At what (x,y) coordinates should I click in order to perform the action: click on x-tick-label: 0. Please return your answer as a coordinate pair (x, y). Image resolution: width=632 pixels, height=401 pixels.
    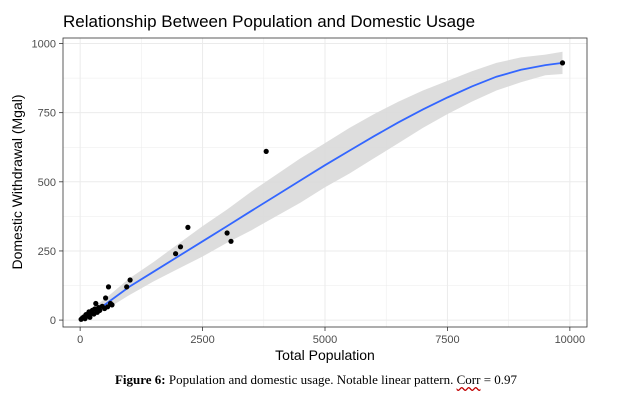
    Looking at the image, I should click on (80, 340).